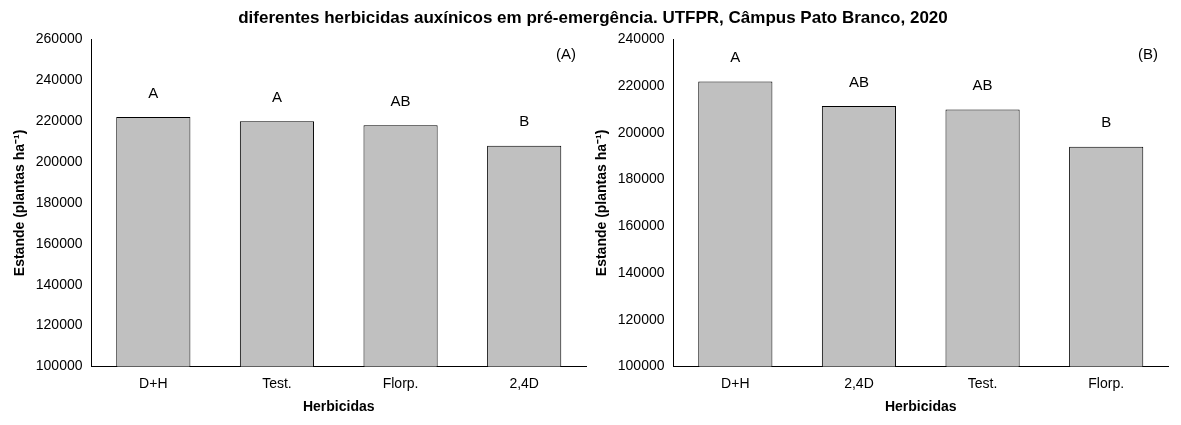 Image resolution: width=1181 pixels, height=425 pixels. Describe the element at coordinates (566, 54) in the screenshot. I see `annotation: (A)` at that location.